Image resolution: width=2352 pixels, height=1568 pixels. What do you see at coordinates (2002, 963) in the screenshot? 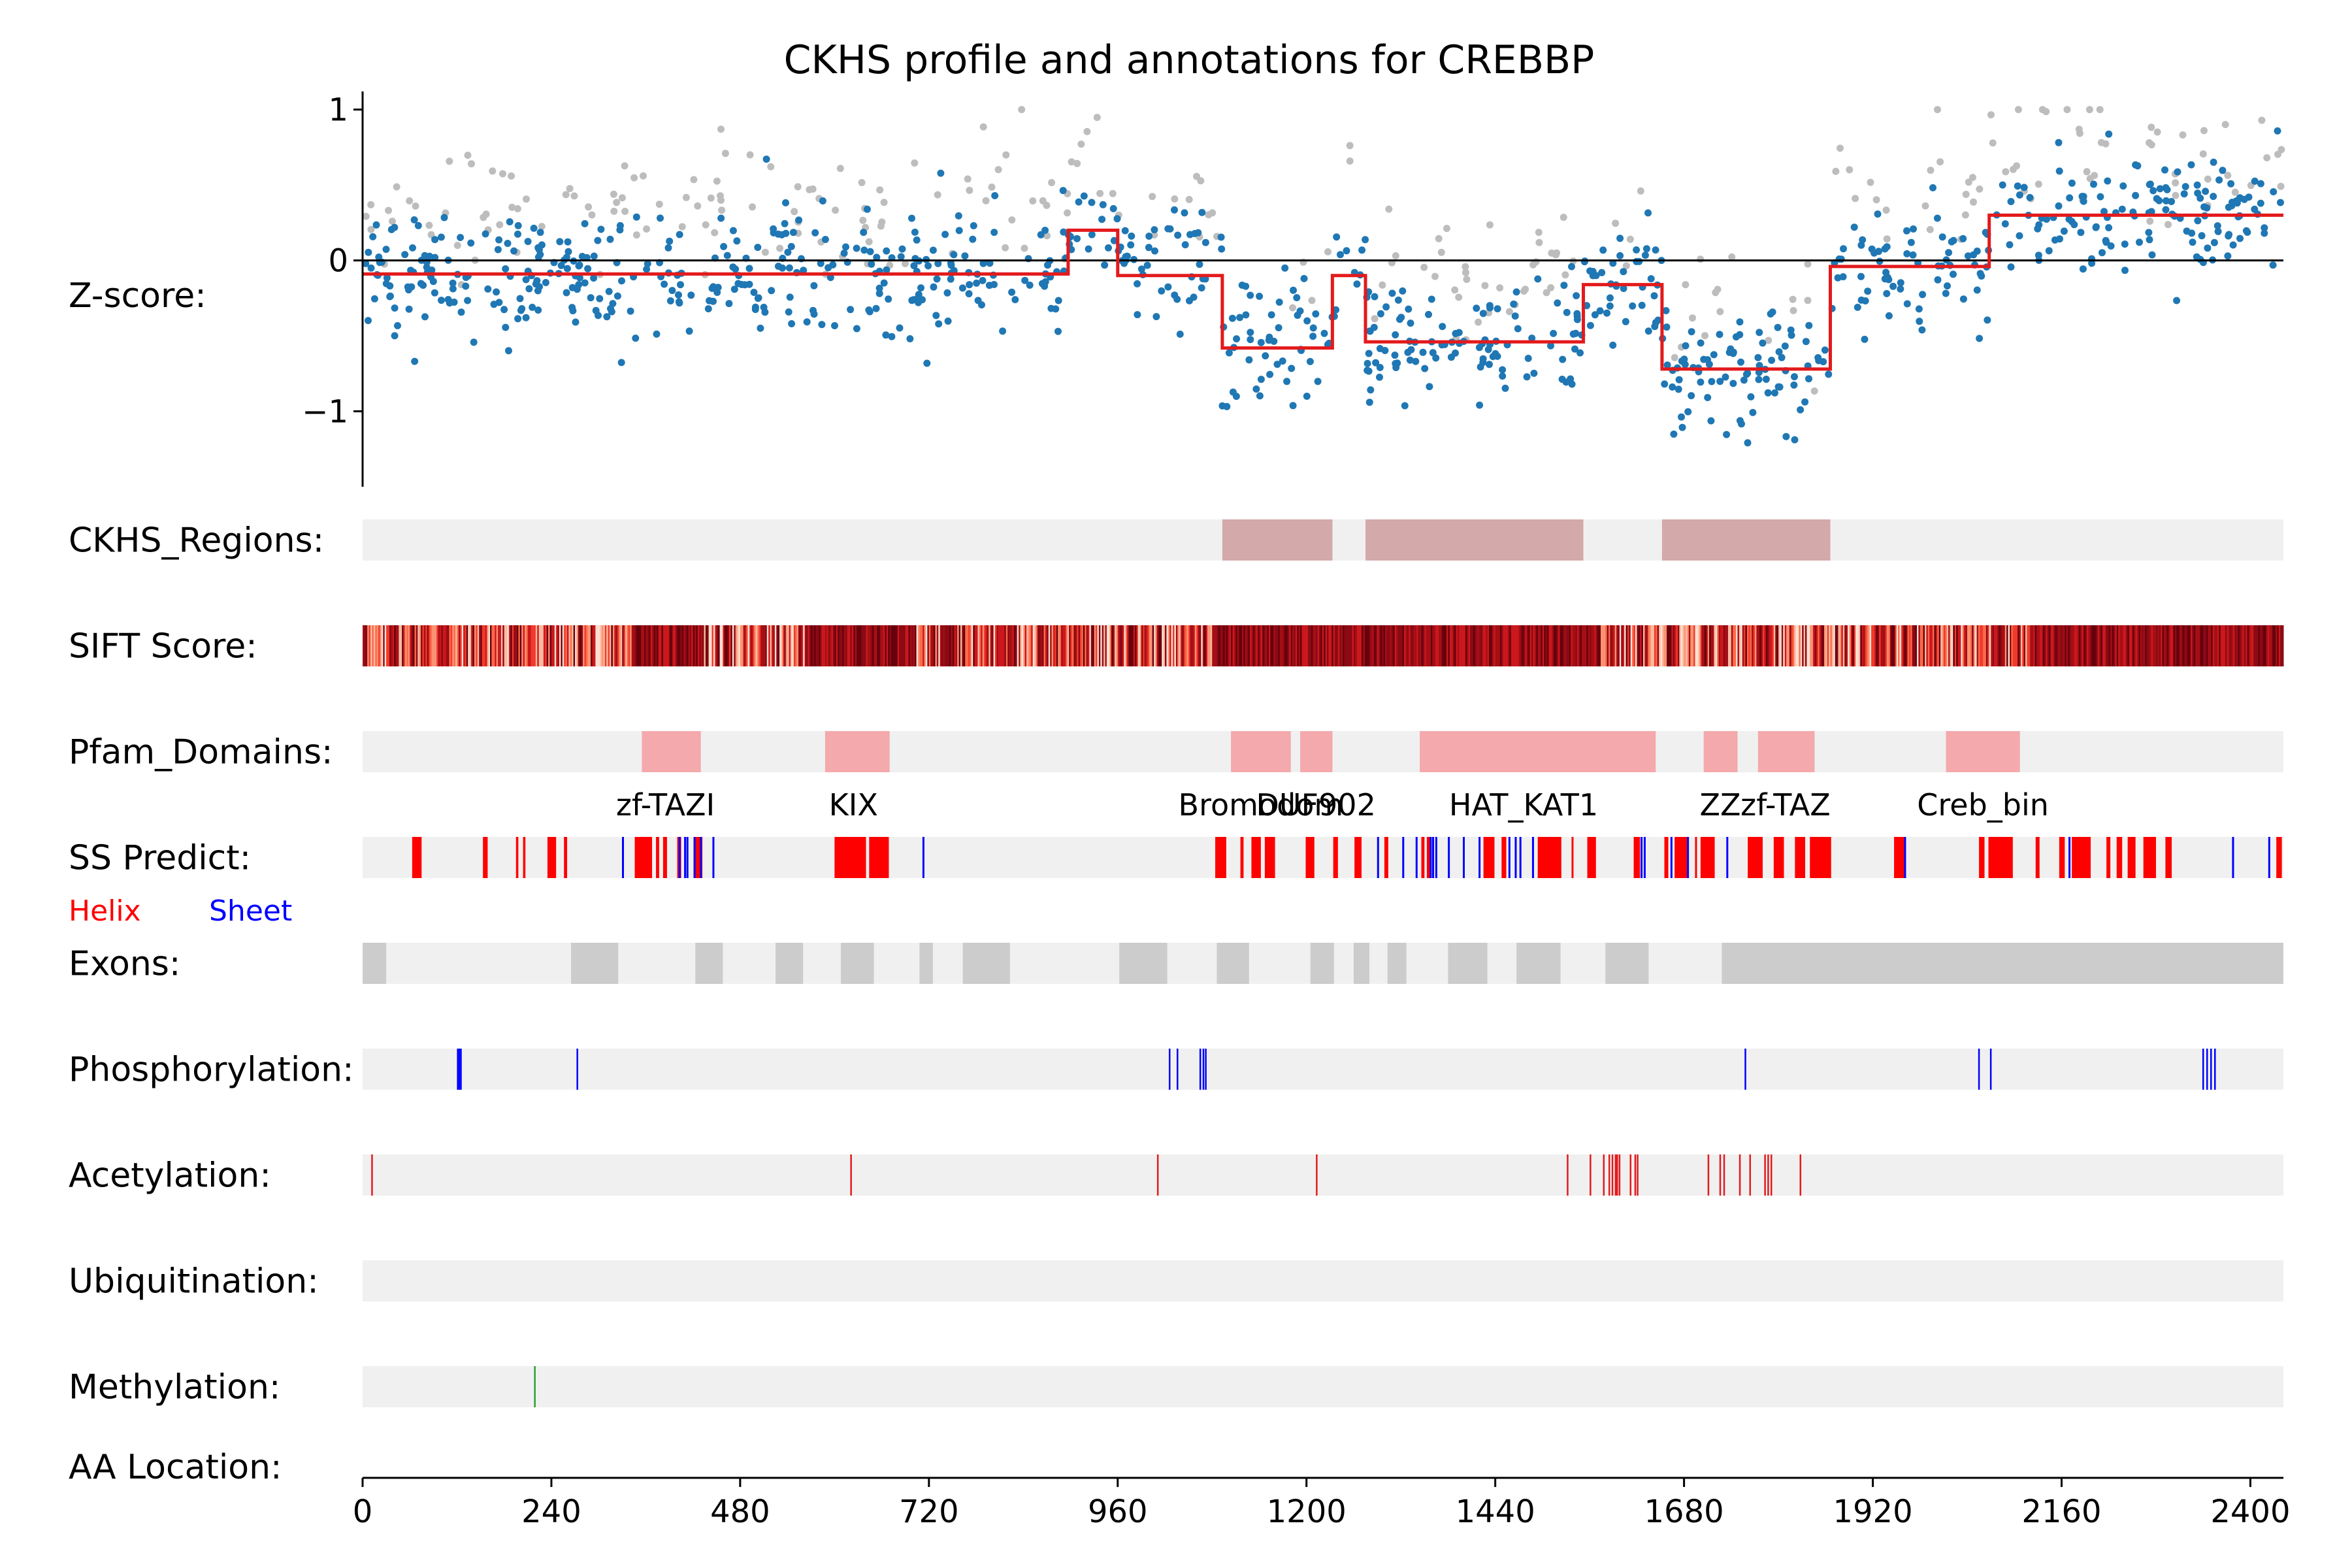
I see `region-block` at bounding box center [2002, 963].